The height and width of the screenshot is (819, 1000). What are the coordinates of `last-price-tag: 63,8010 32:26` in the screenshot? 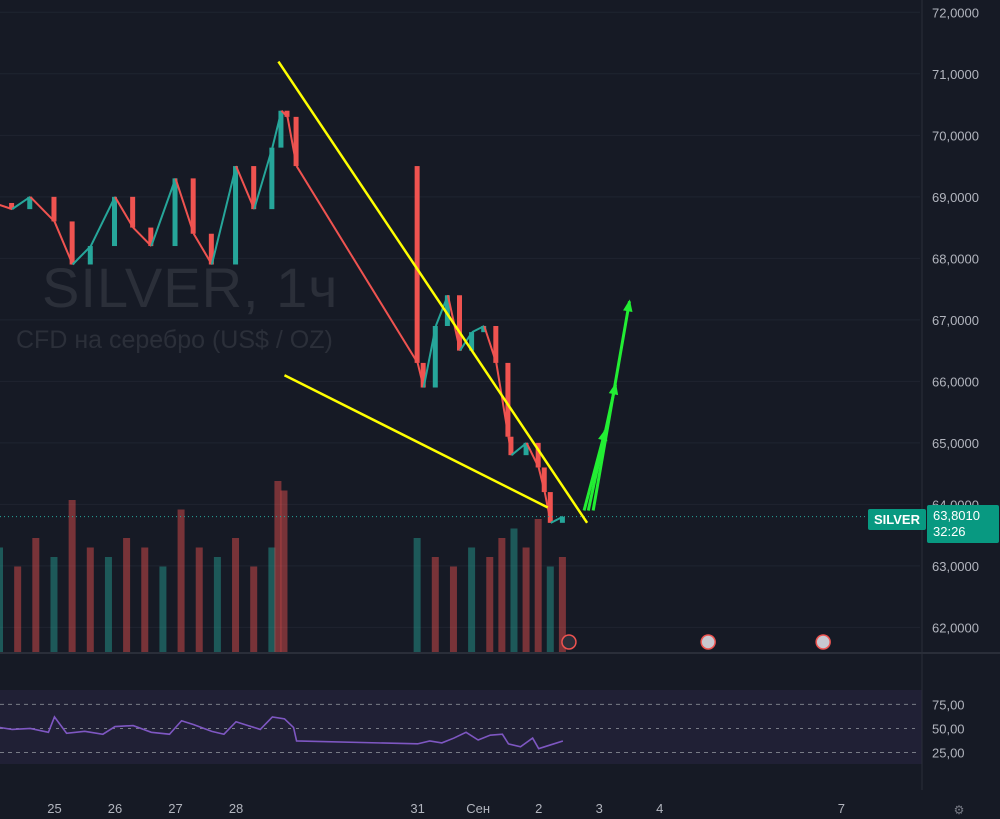 It's located at (963, 524).